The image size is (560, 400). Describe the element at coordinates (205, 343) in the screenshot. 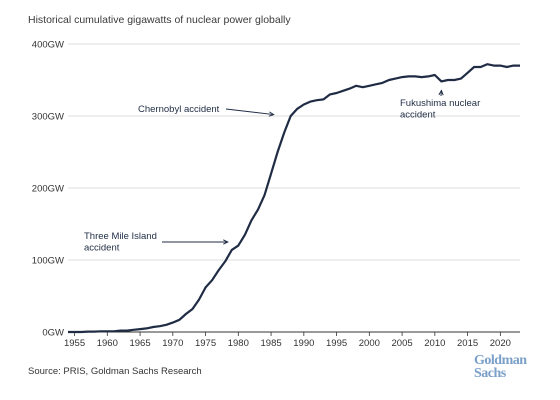

I see `x-tick-label: 1975` at that location.